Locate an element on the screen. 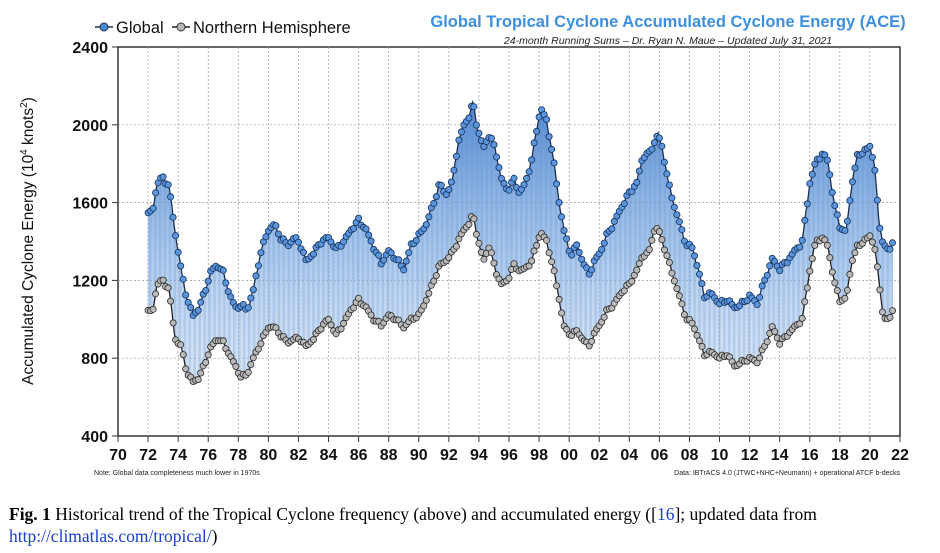 The height and width of the screenshot is (553, 940). x-tick-label: 22 is located at coordinates (900, 455).